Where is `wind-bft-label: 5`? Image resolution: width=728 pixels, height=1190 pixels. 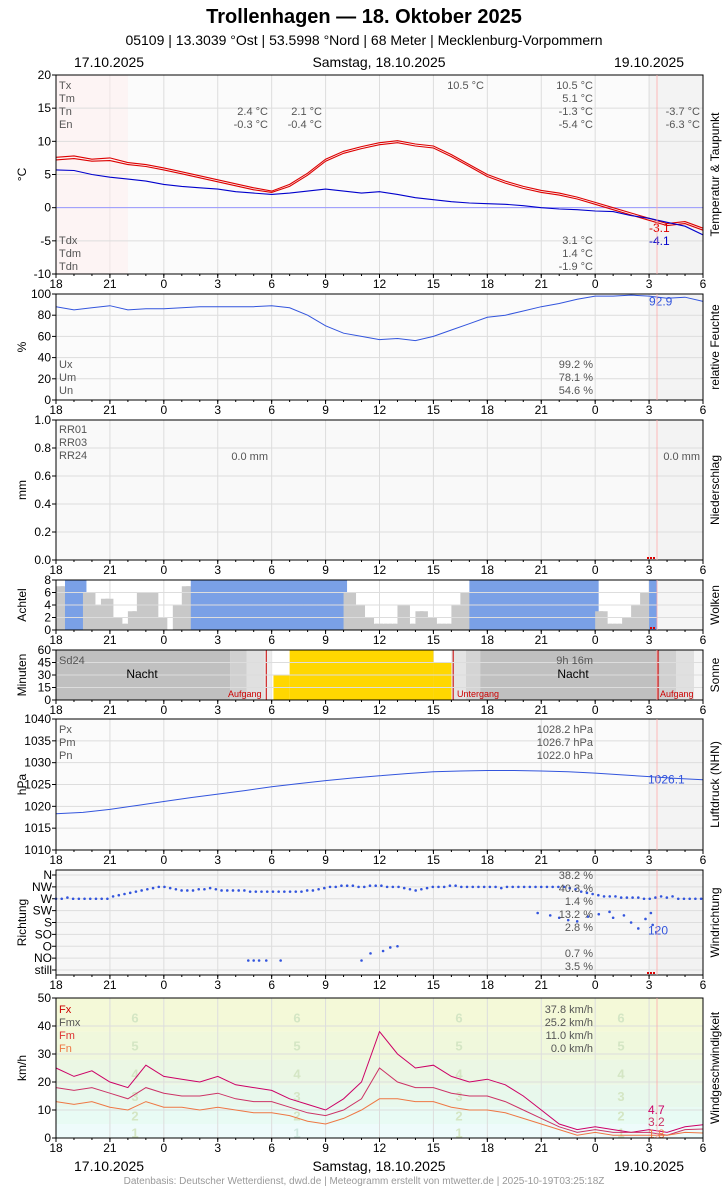 wind-bft-label: 5 is located at coordinates (620, 1046).